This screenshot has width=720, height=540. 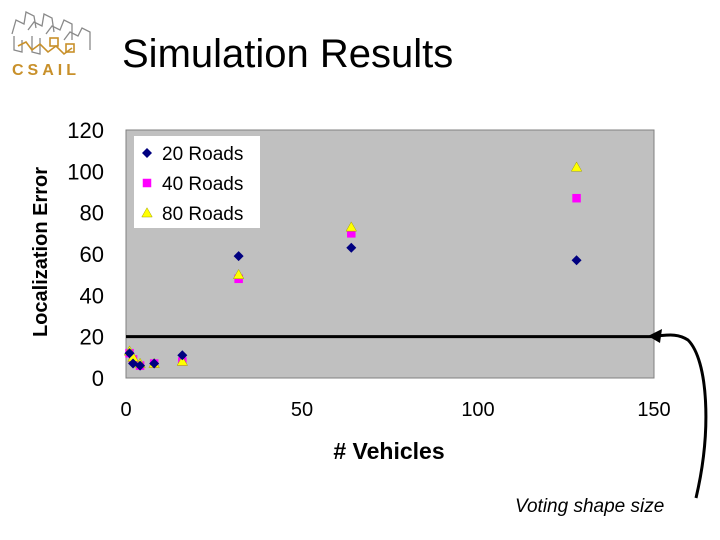 I want to click on slide-title: Simulation Results, so click(x=288, y=54).